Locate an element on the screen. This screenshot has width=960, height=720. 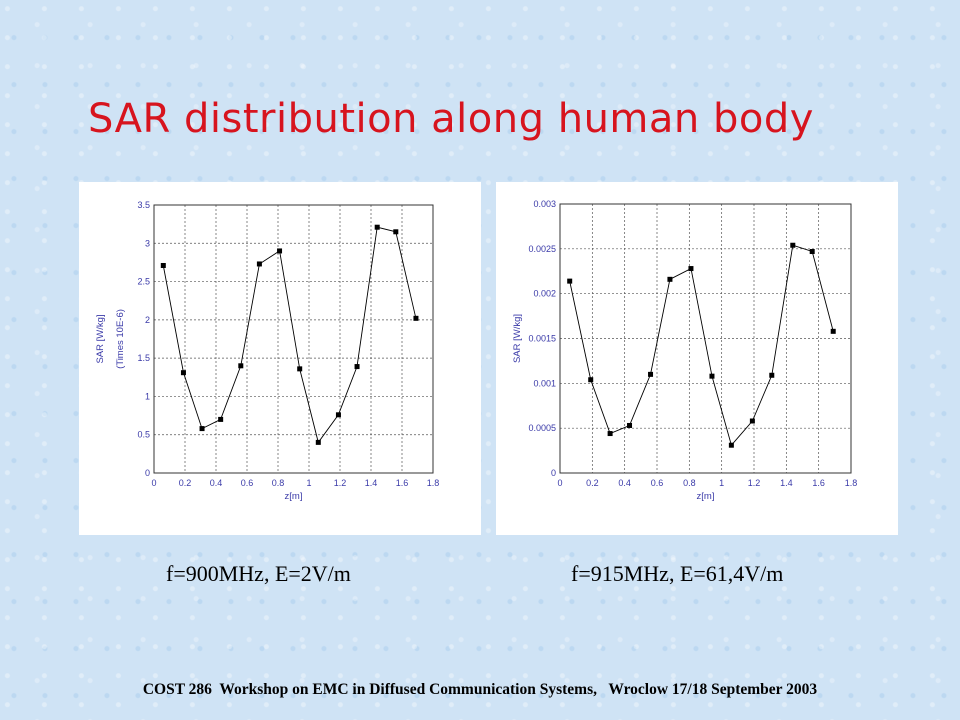
y-tick-label: 3.5 is located at coordinates (143, 205).